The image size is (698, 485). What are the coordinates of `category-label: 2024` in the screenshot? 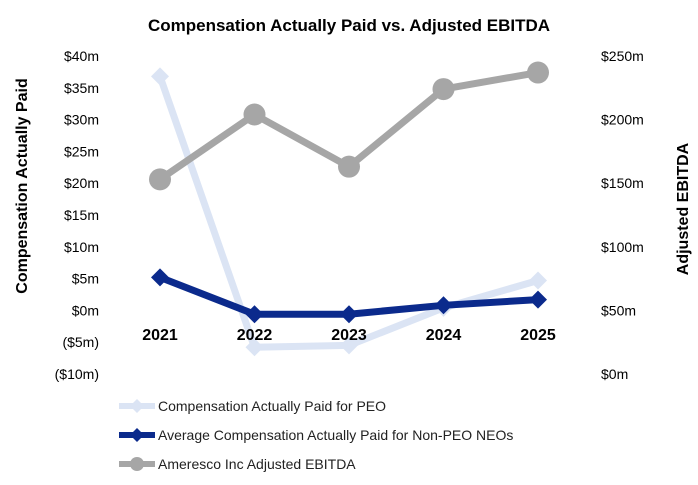 It's located at (444, 335).